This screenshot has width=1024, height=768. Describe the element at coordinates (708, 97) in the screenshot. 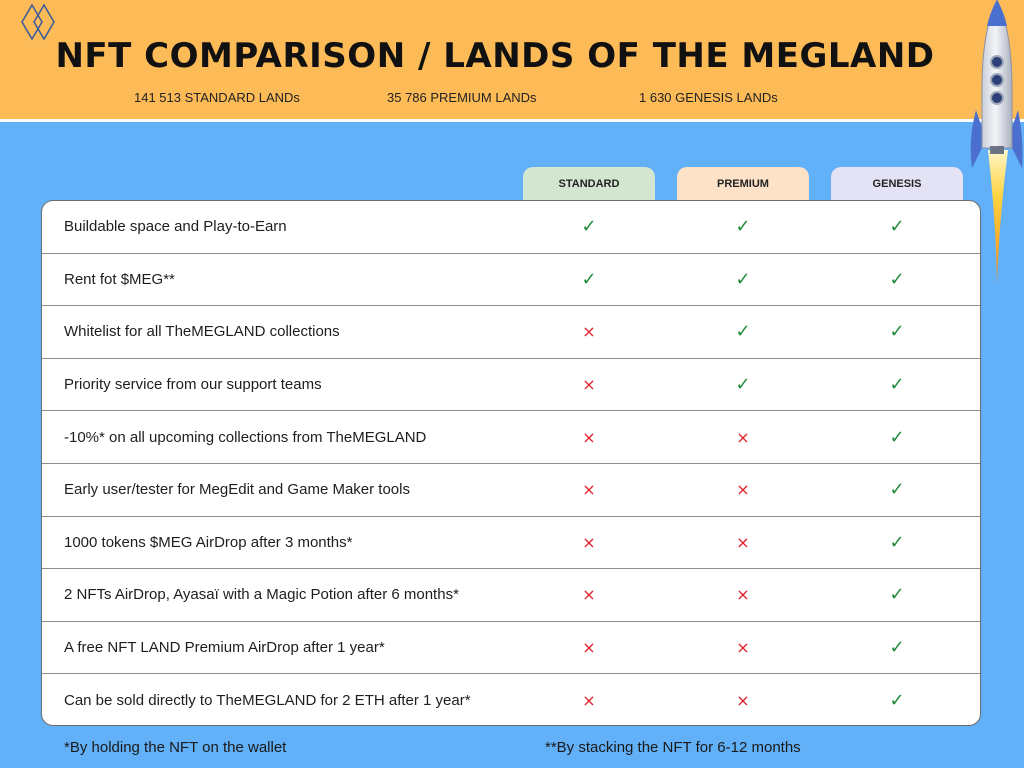

I see `genesis-land-count: 1 630 GENESIS LANDs` at that location.